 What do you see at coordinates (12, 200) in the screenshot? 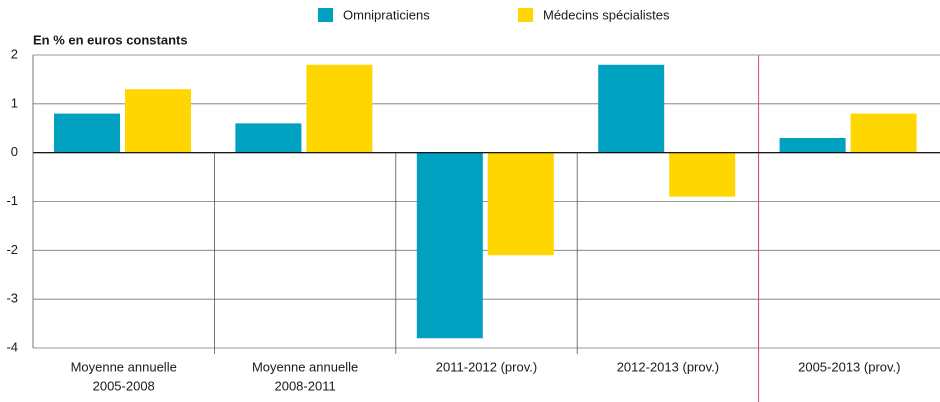
I see `y-tick-label: -1` at bounding box center [12, 200].